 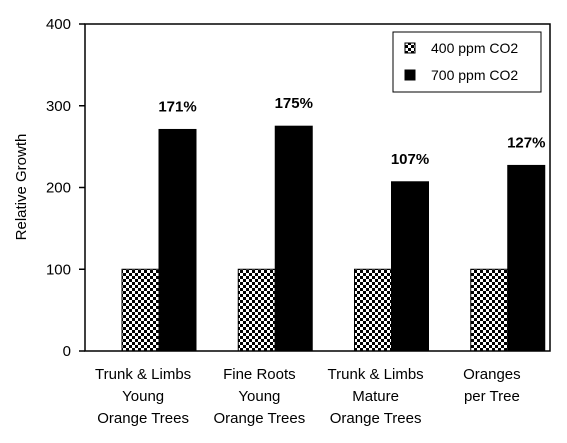 I want to click on legend-label-400ppm: 400 ppm CO2, so click(x=474, y=48).